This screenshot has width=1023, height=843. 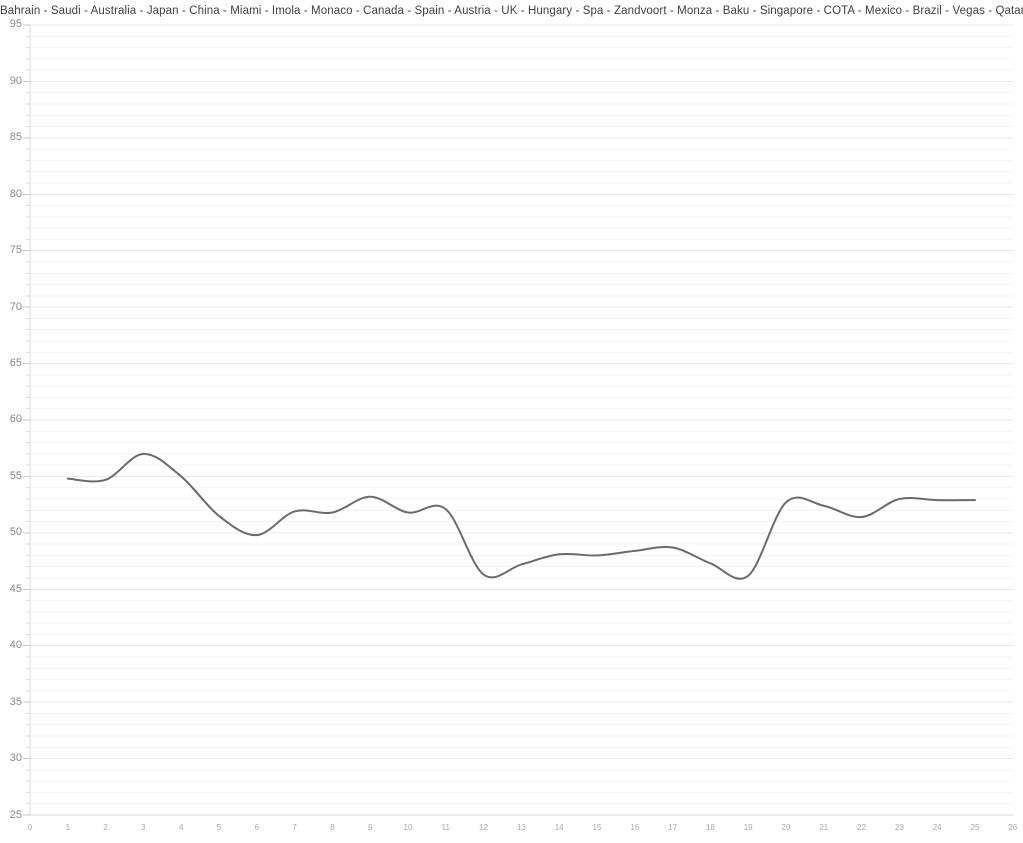 I want to click on data-series-group, so click(x=521, y=516).